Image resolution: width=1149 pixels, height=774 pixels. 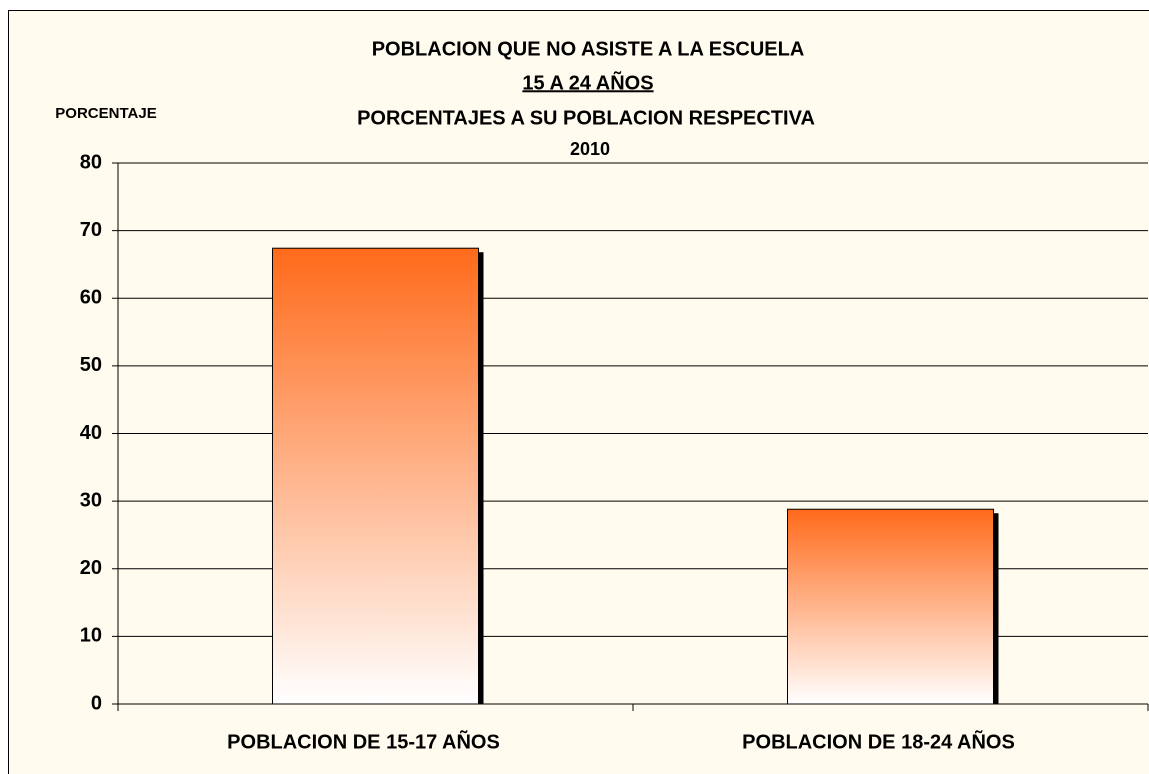 What do you see at coordinates (96, 703) in the screenshot?
I see `y-tick-label: 0` at bounding box center [96, 703].